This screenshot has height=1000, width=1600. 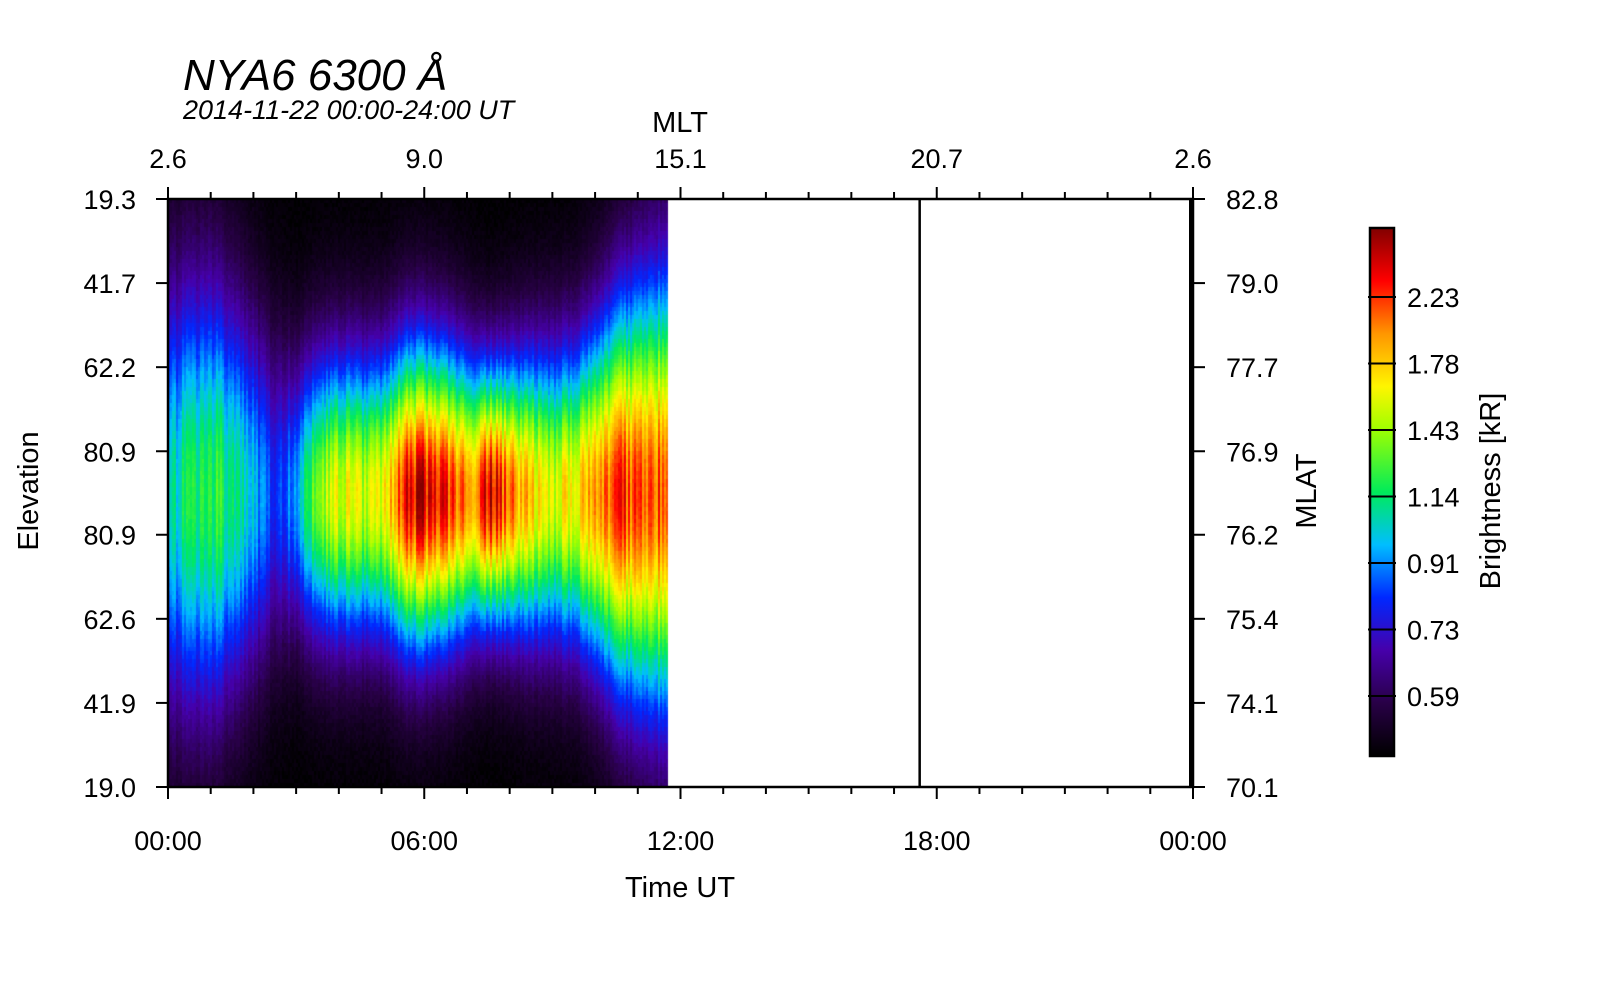 I want to click on y-tick-label: 41.9, so click(x=109, y=704).